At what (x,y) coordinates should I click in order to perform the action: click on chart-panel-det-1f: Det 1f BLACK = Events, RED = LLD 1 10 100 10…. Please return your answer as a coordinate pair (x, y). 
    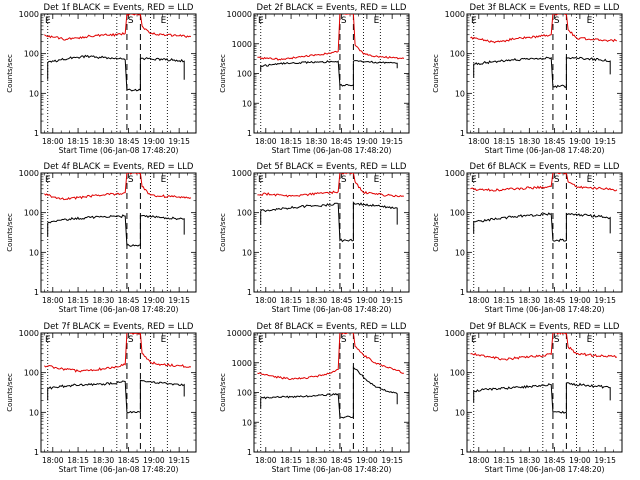
    Looking at the image, I should click on (101, 79).